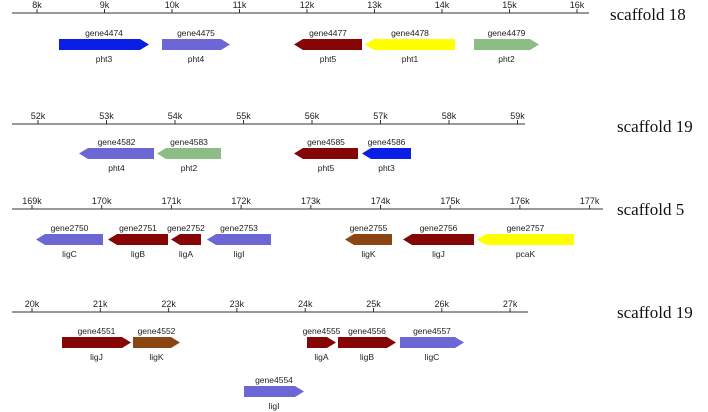 Image resolution: width=708 pixels, height=412 pixels. Describe the element at coordinates (104, 33) in the screenshot. I see `gene-label: gene4474` at that location.